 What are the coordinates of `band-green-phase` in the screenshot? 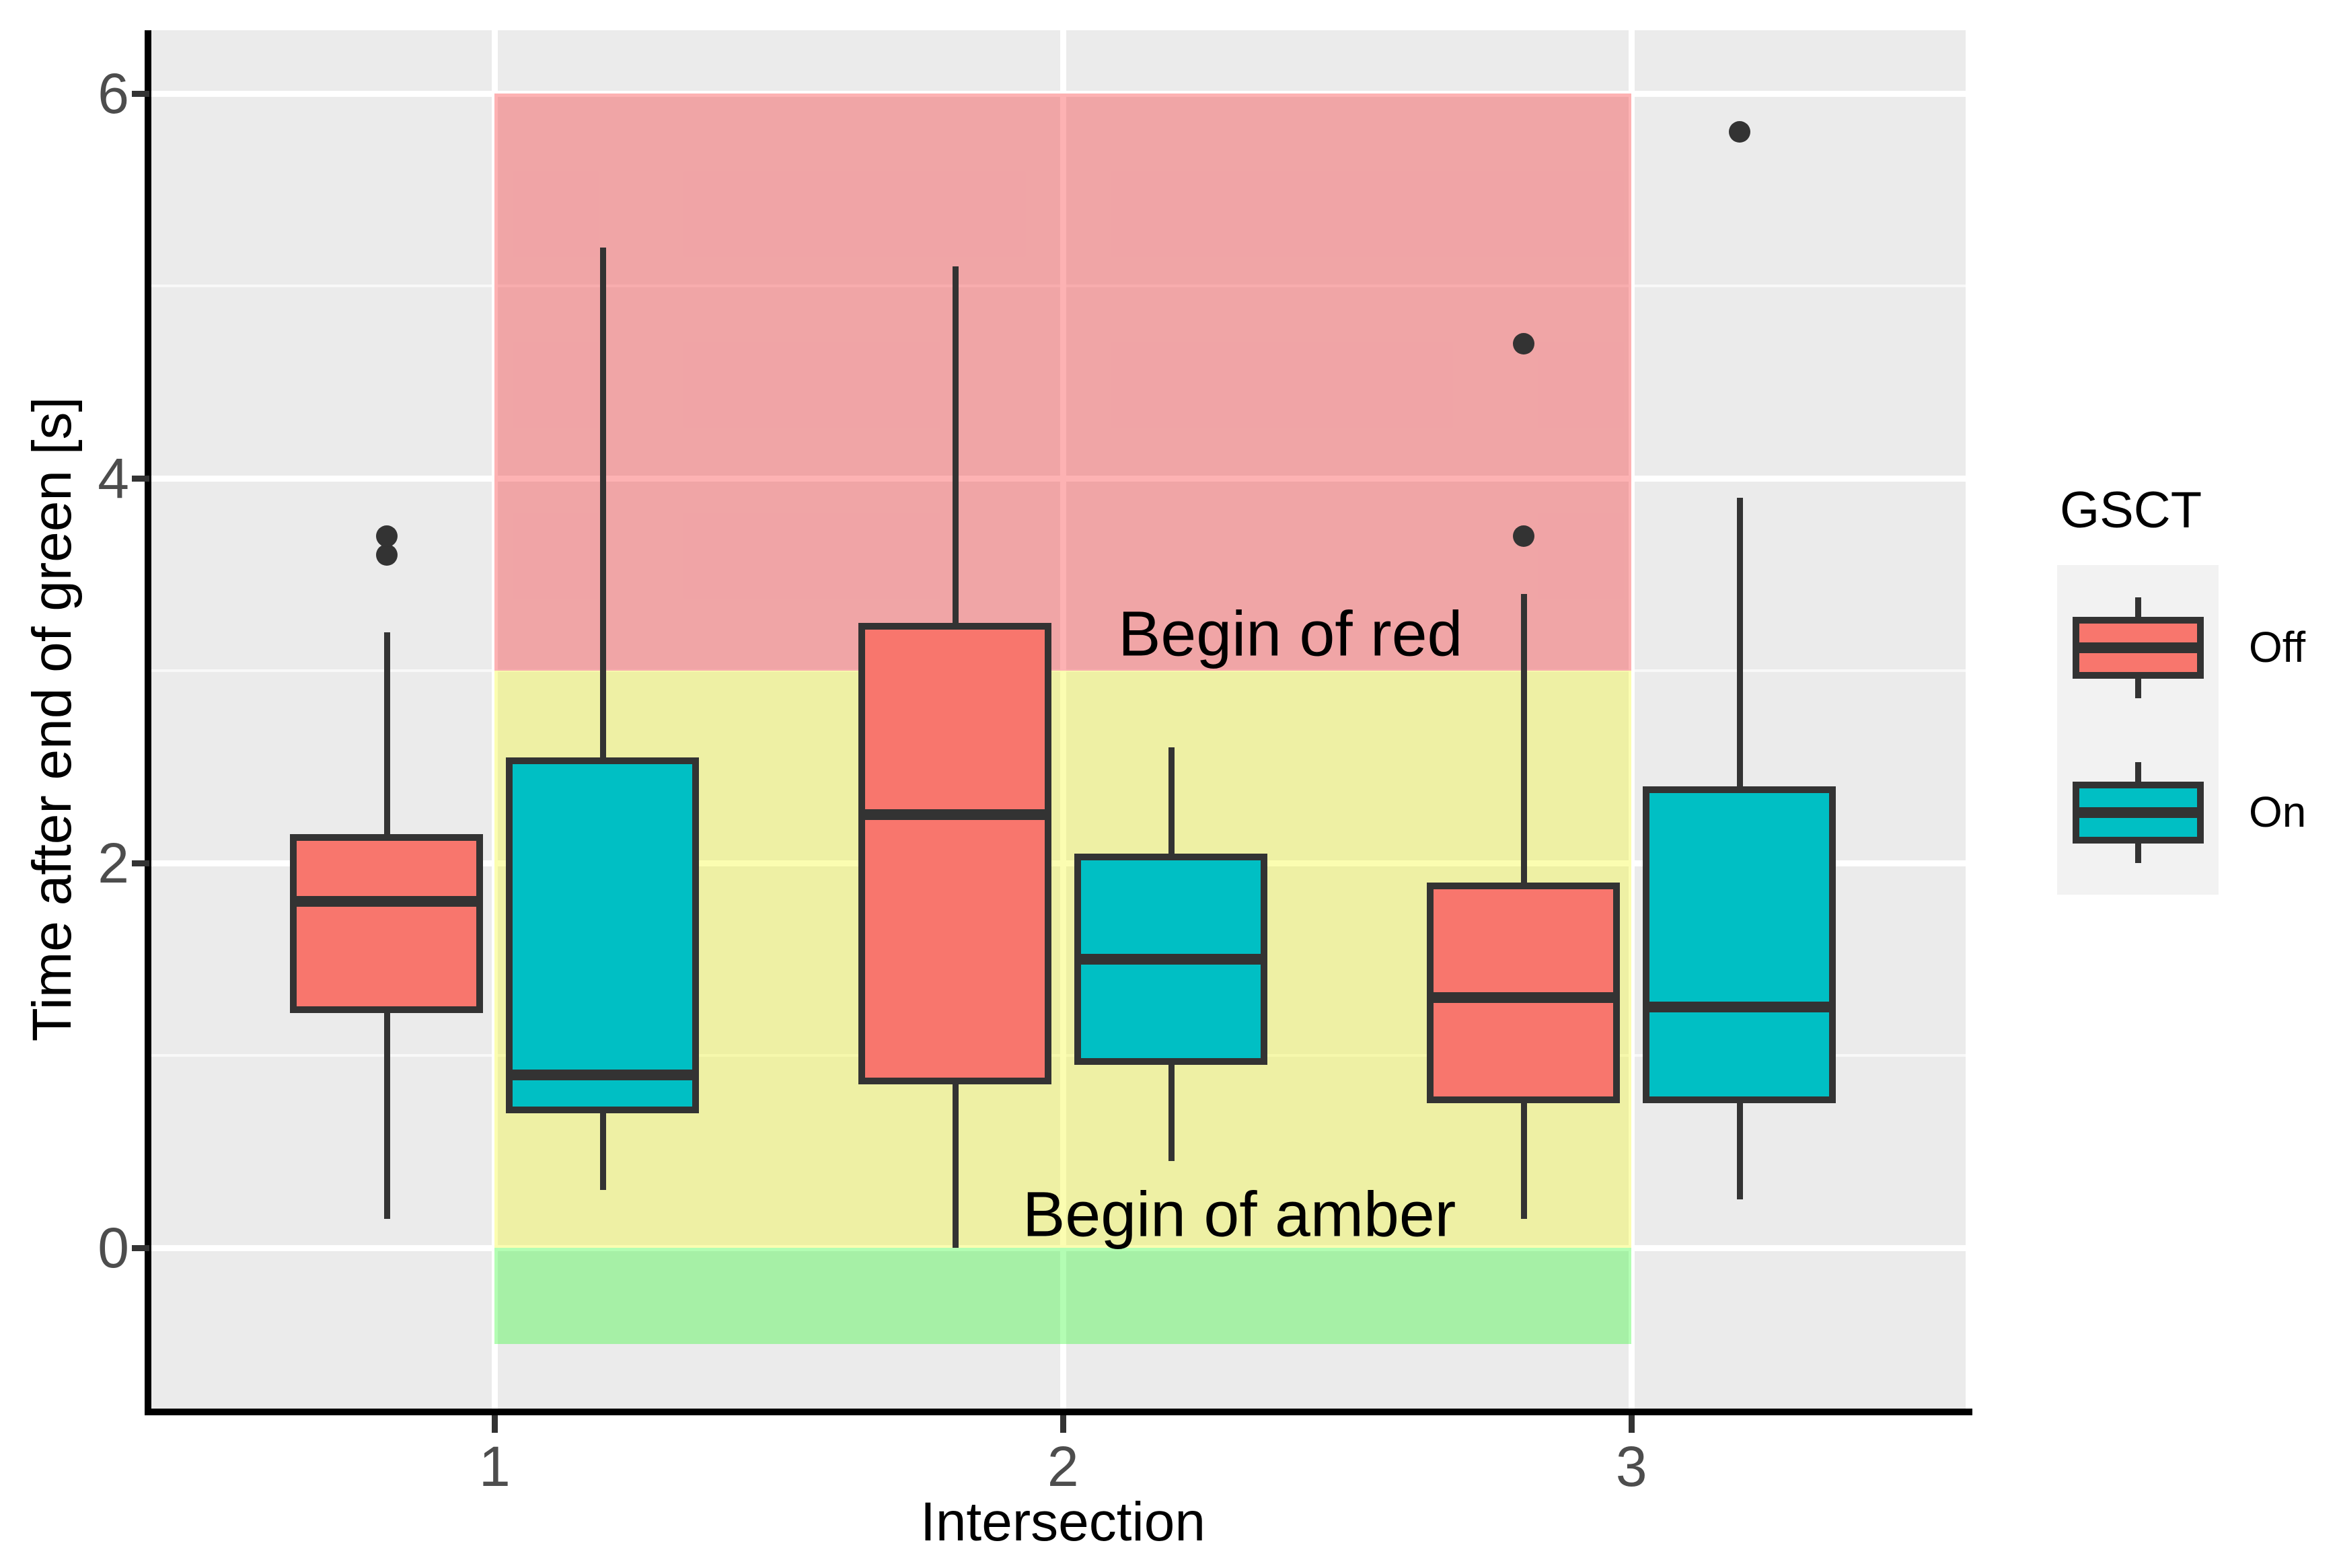 It's located at (1063, 1295).